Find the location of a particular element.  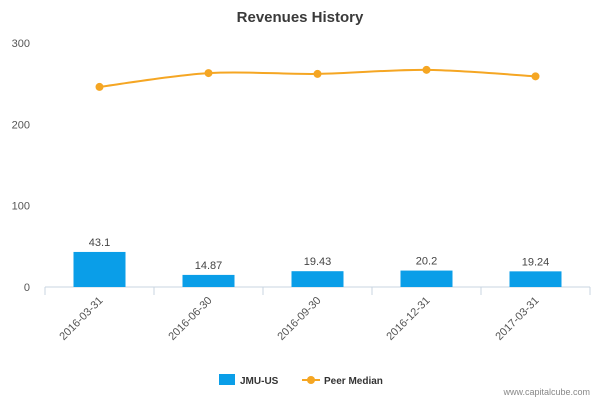

y-tick-label: 0 is located at coordinates (27, 288).